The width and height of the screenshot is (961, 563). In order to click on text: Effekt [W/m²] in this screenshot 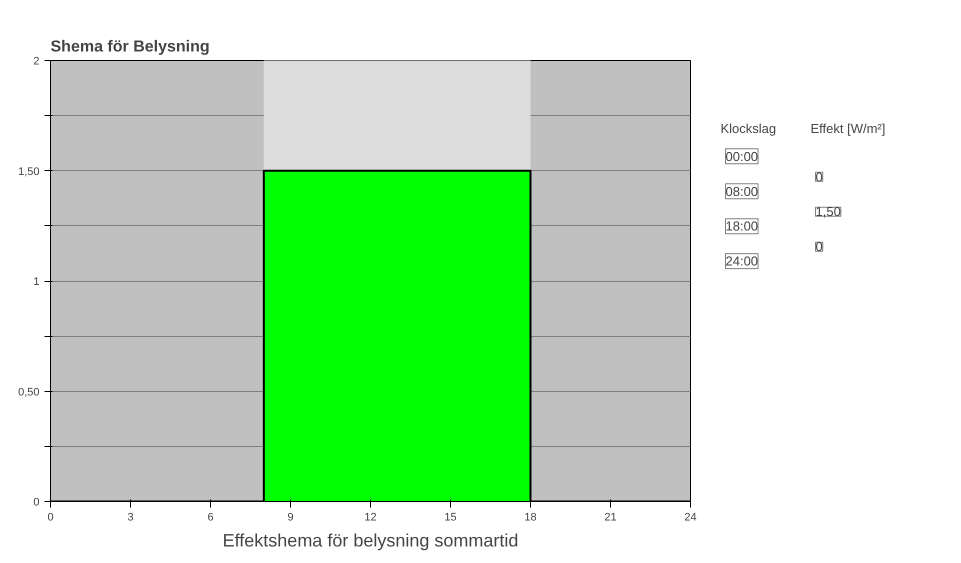, I will do `click(848, 128)`.